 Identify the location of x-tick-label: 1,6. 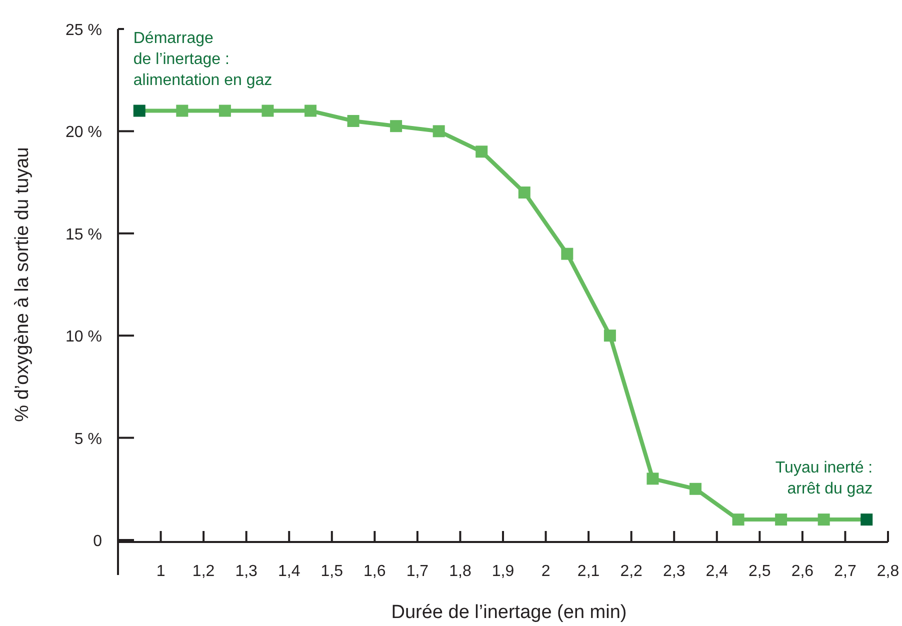
(375, 571).